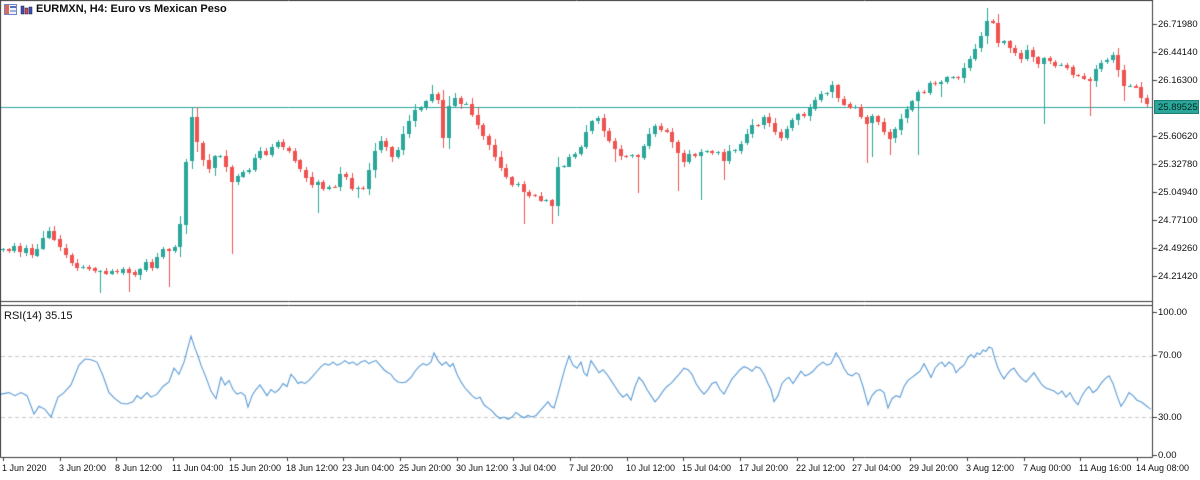  Describe the element at coordinates (1178, 81) in the screenshot. I see `price-axis-label: 26.16300` at that location.